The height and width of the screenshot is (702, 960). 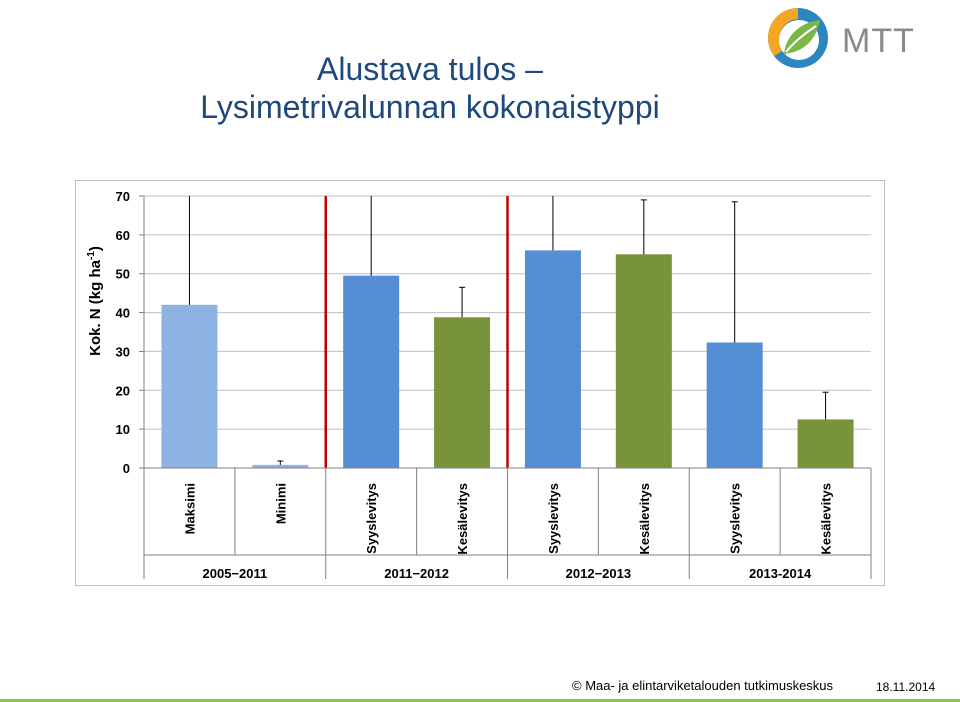 What do you see at coordinates (123, 274) in the screenshot?
I see `y-tick-label: 50` at bounding box center [123, 274].